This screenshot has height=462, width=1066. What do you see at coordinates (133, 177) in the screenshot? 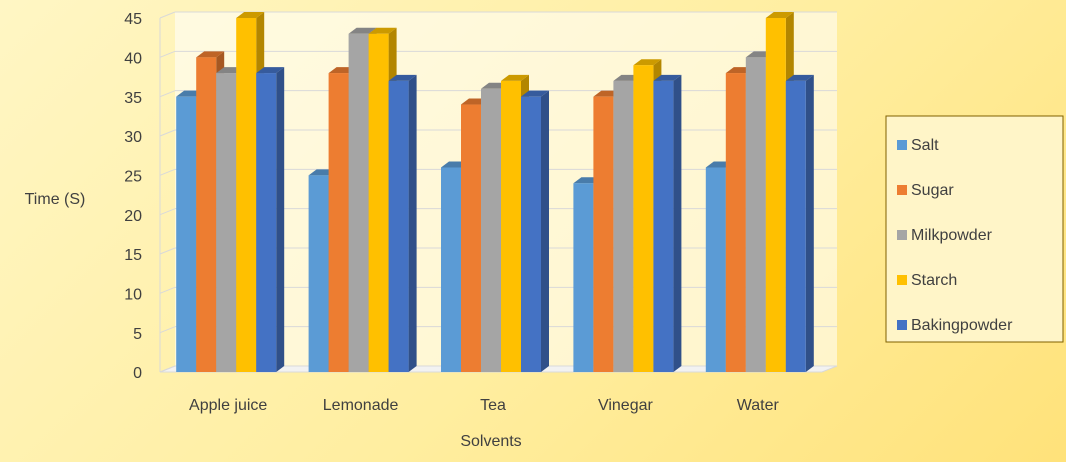
I see `y-tick-label: 25` at bounding box center [133, 177].